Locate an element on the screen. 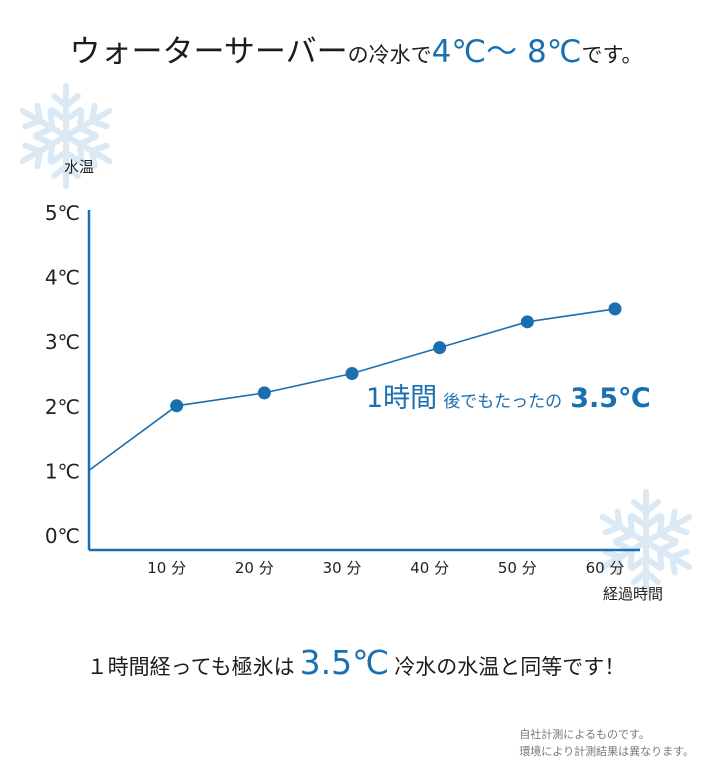 The height and width of the screenshot is (780, 712). chart-annotation: 1時間 後でもたったの 3.5℃ is located at coordinates (508, 398).